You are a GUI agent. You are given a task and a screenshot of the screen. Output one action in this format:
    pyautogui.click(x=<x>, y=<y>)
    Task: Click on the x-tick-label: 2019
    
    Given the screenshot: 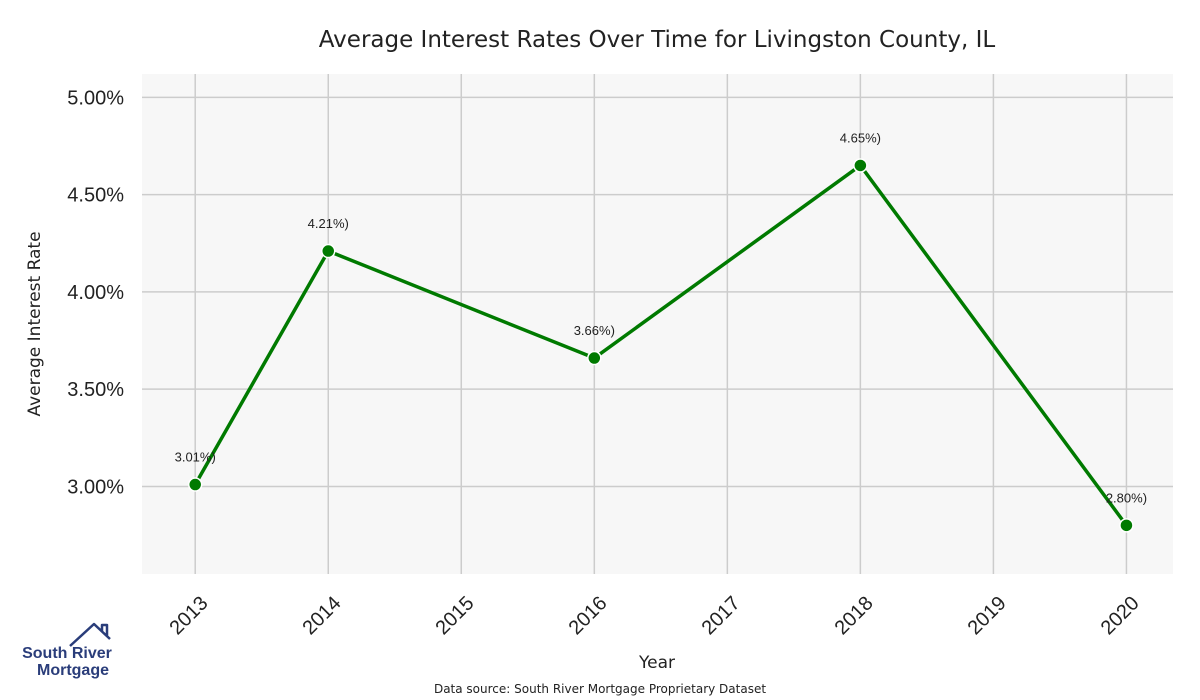 What is the action you would take?
    pyautogui.click(x=987, y=615)
    